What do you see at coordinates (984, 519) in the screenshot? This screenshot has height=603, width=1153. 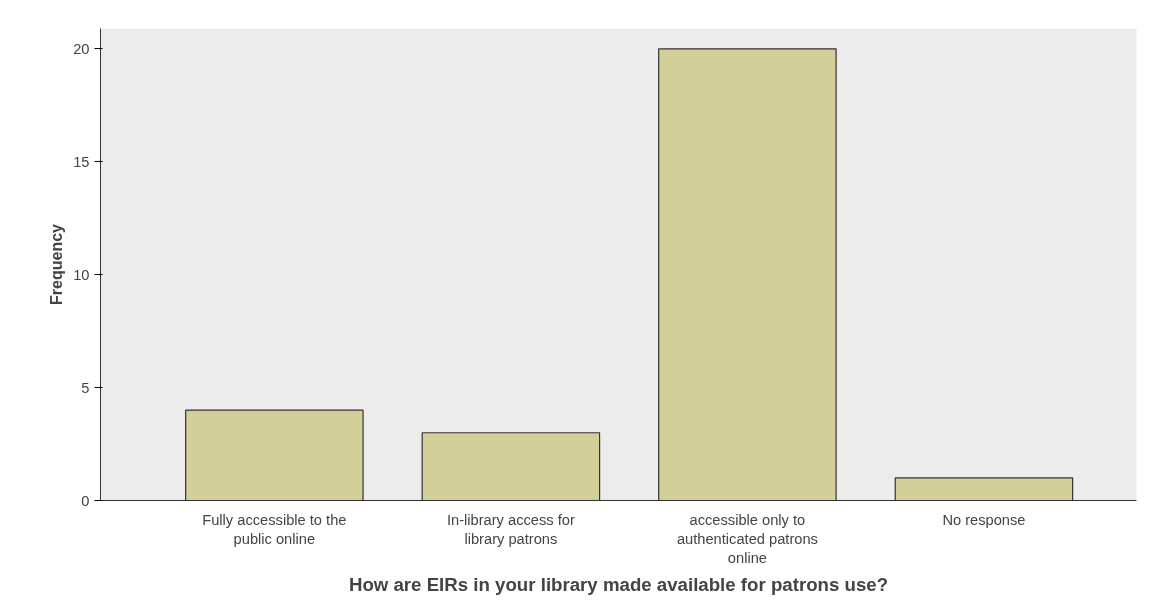 I see `x-tick-label: No response` at bounding box center [984, 519].